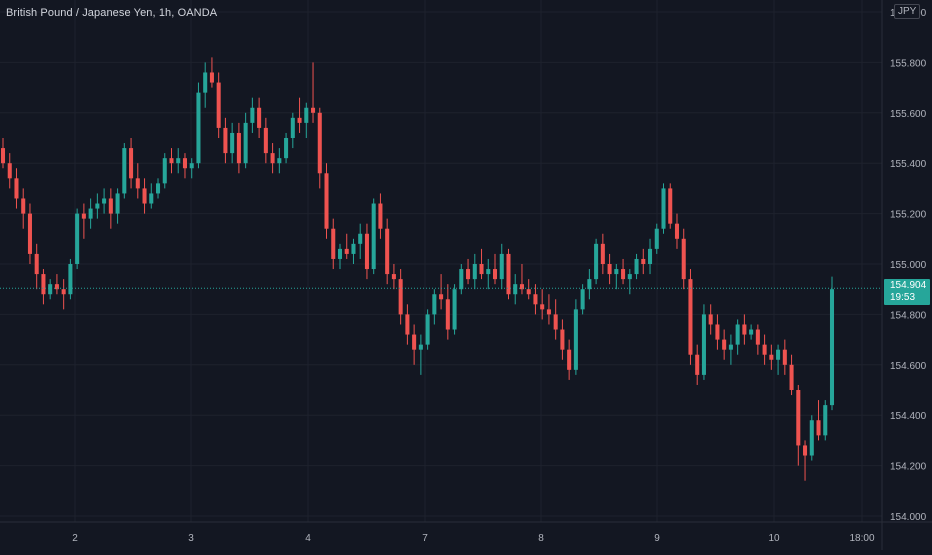 Image resolution: width=932 pixels, height=555 pixels. What do you see at coordinates (861, 538) in the screenshot?
I see `x-tick-label: 18:00` at bounding box center [861, 538].